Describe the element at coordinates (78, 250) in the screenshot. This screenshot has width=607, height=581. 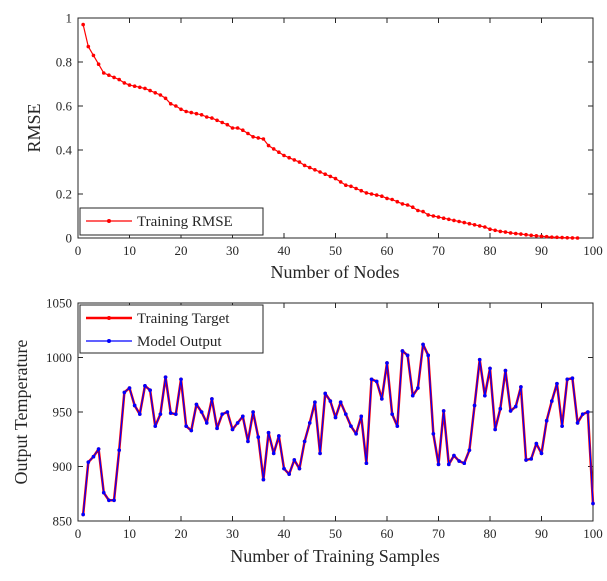
I see `rmse-x-tick-label: 0` at that location.